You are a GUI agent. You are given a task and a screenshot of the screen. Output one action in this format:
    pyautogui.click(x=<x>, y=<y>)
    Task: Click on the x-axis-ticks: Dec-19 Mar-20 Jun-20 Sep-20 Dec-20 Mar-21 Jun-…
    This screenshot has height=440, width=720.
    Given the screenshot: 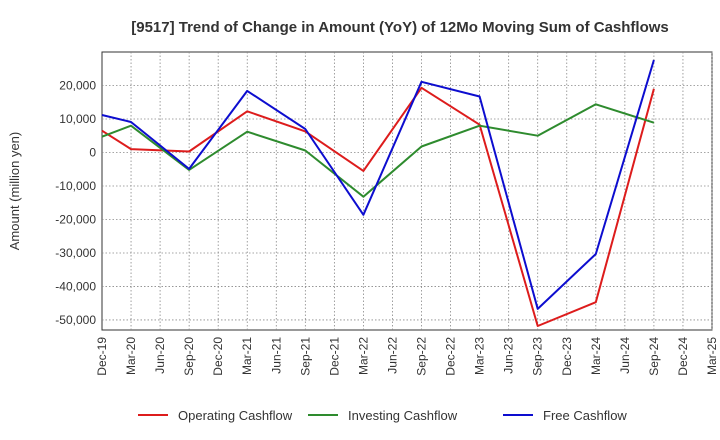 What is the action you would take?
    pyautogui.click(x=407, y=356)
    